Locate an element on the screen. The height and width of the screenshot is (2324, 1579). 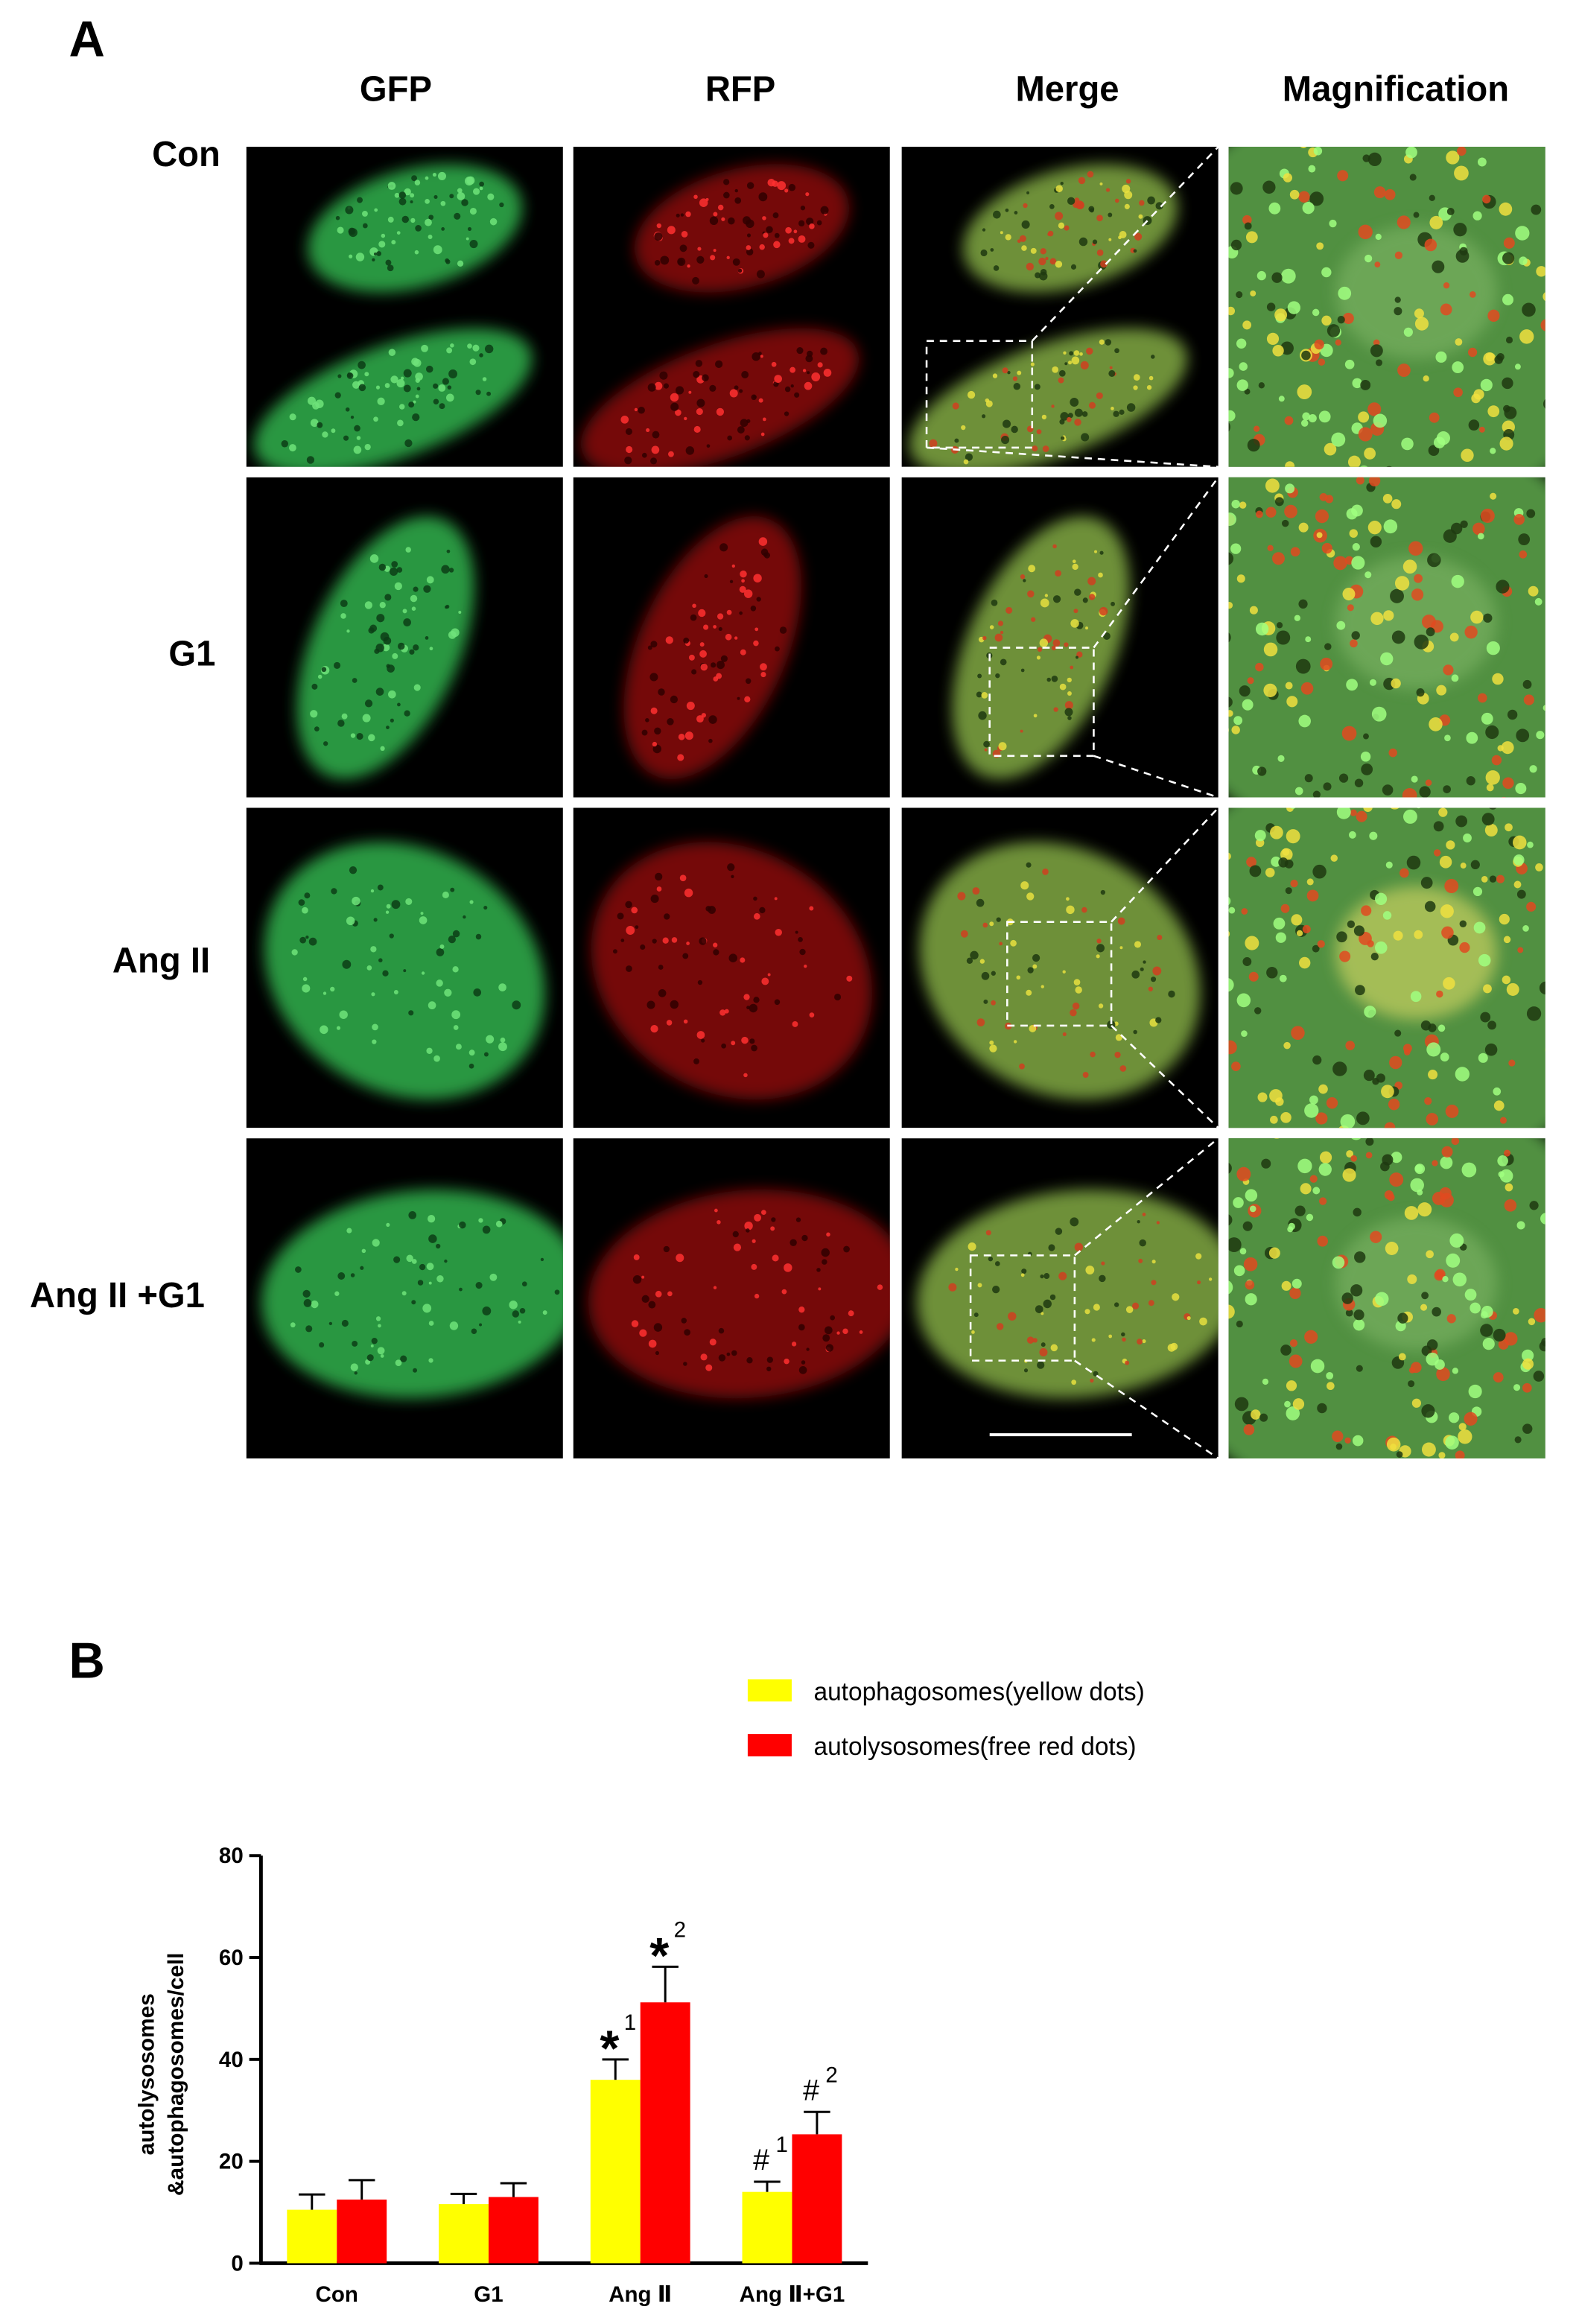
significance-mark: # is located at coordinates (761, 2160).